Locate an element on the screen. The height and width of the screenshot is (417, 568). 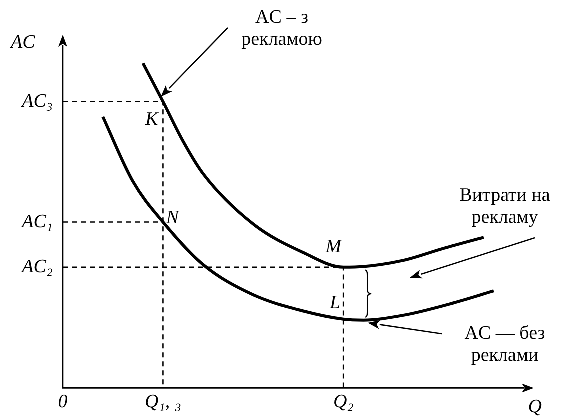
annotation: AC₁ is located at coordinates (36, 221).